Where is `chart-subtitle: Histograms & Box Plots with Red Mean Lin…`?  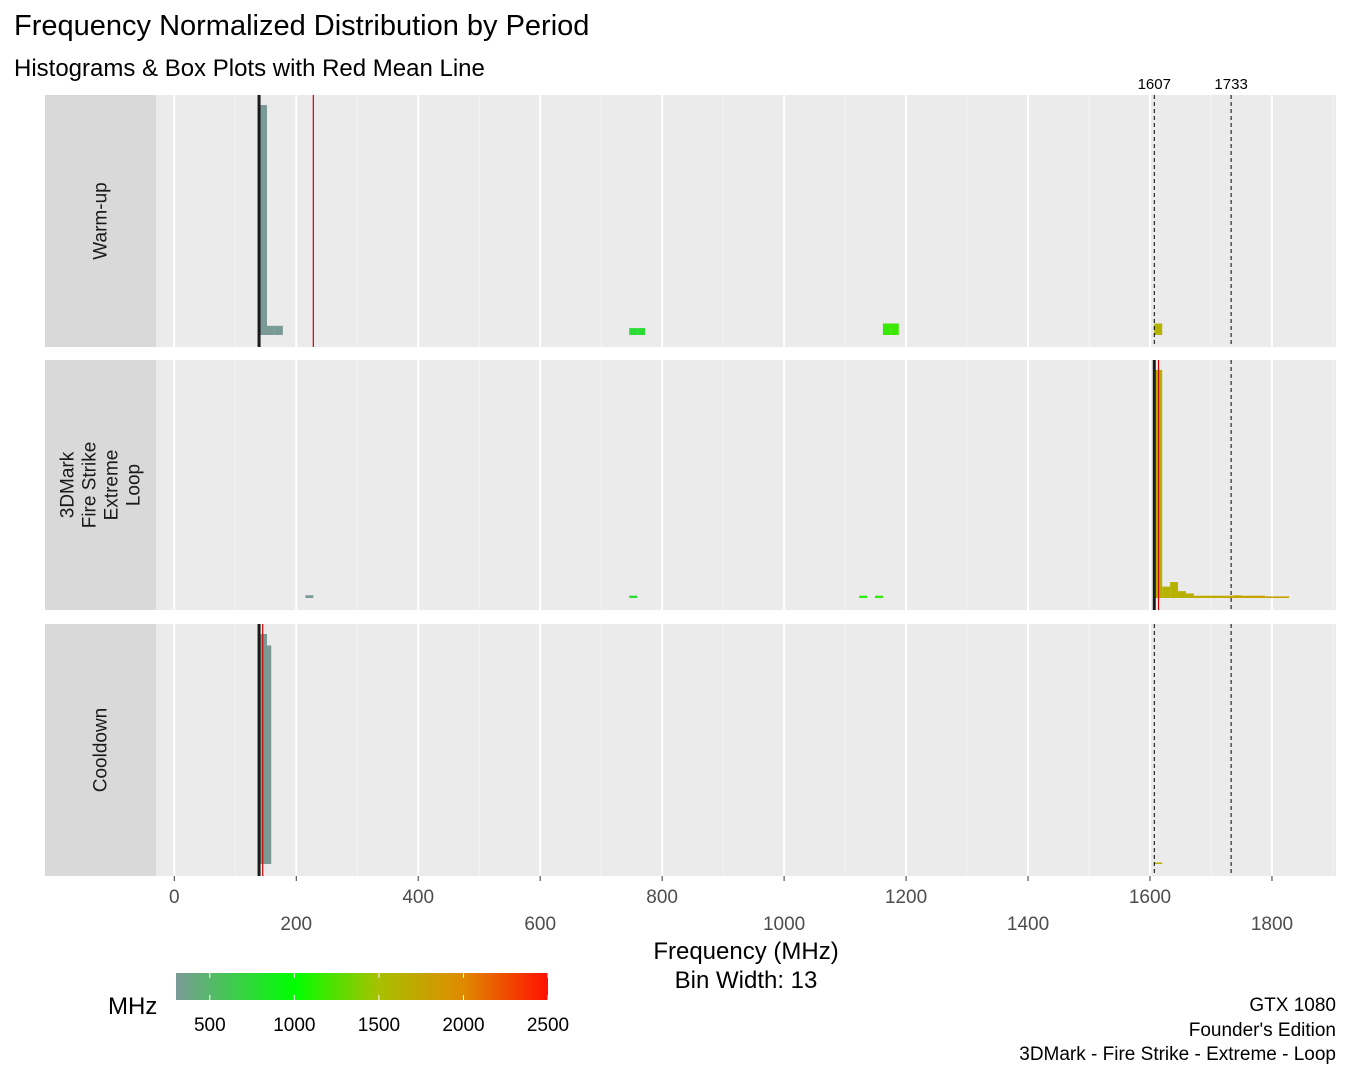 chart-subtitle: Histograms & Box Plots with Red Mean Lin… is located at coordinates (249, 68).